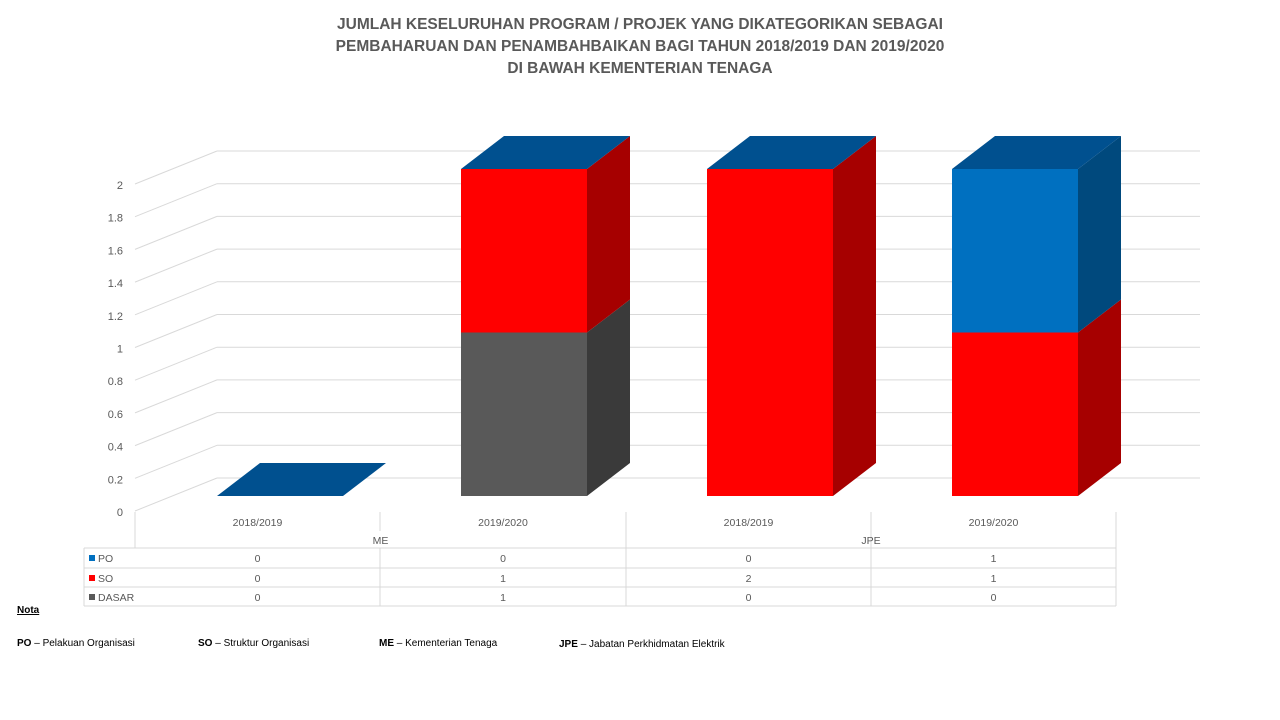 This screenshot has height=720, width=1280. I want to click on bar-segment-dasar, so click(524, 414).